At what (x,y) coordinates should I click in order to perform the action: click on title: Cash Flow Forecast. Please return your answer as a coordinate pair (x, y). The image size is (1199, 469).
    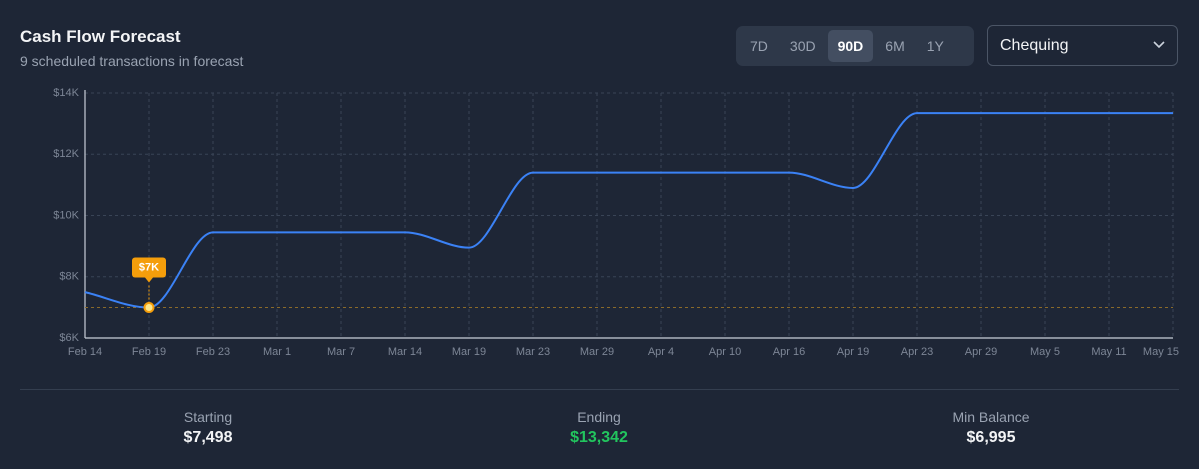
    Looking at the image, I should click on (100, 36).